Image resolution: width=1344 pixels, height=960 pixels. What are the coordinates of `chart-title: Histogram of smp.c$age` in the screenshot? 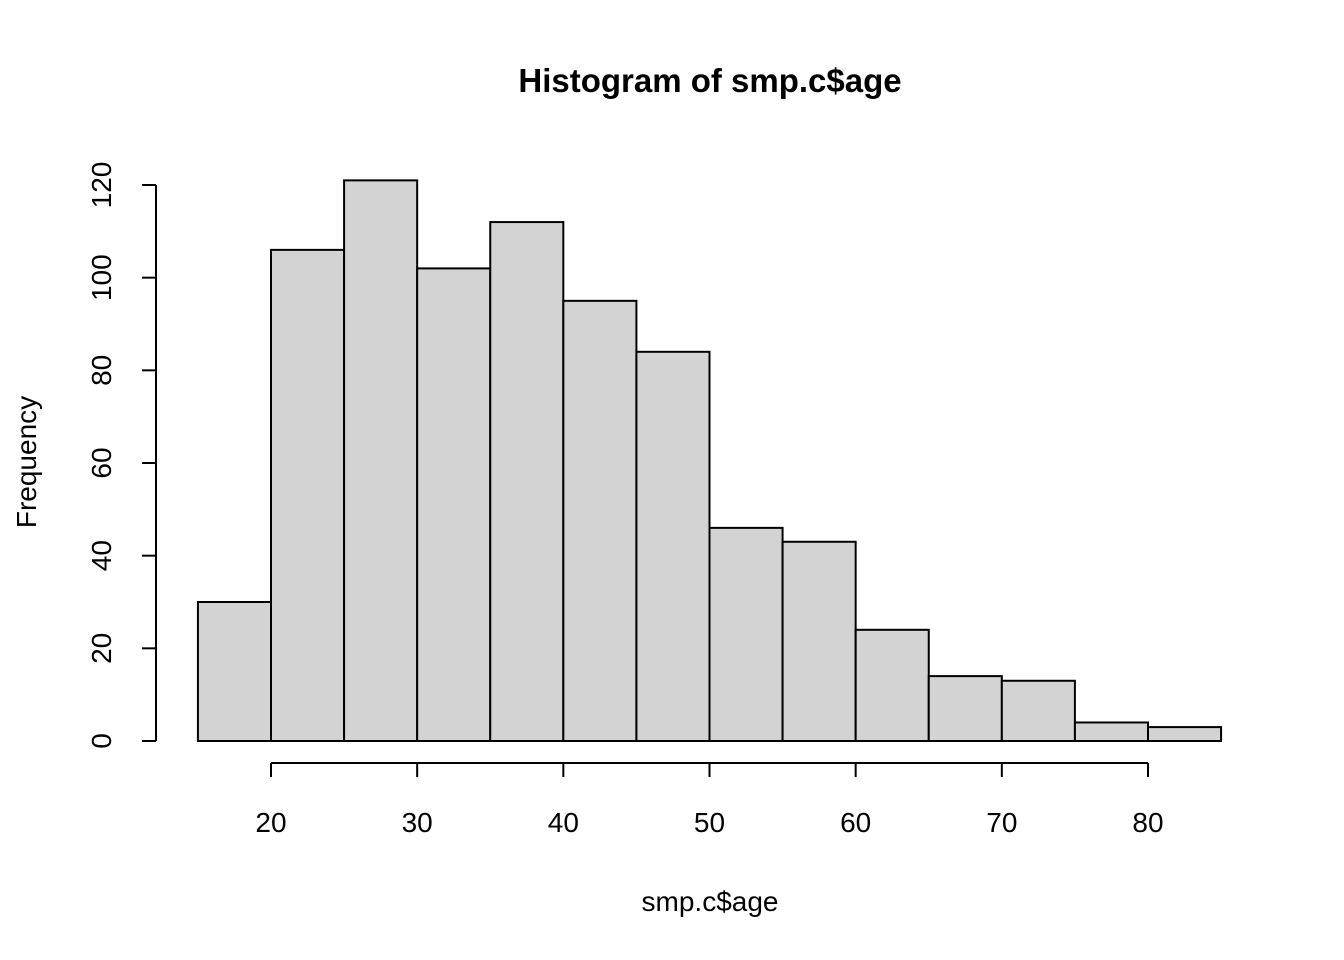 It's located at (709, 80).